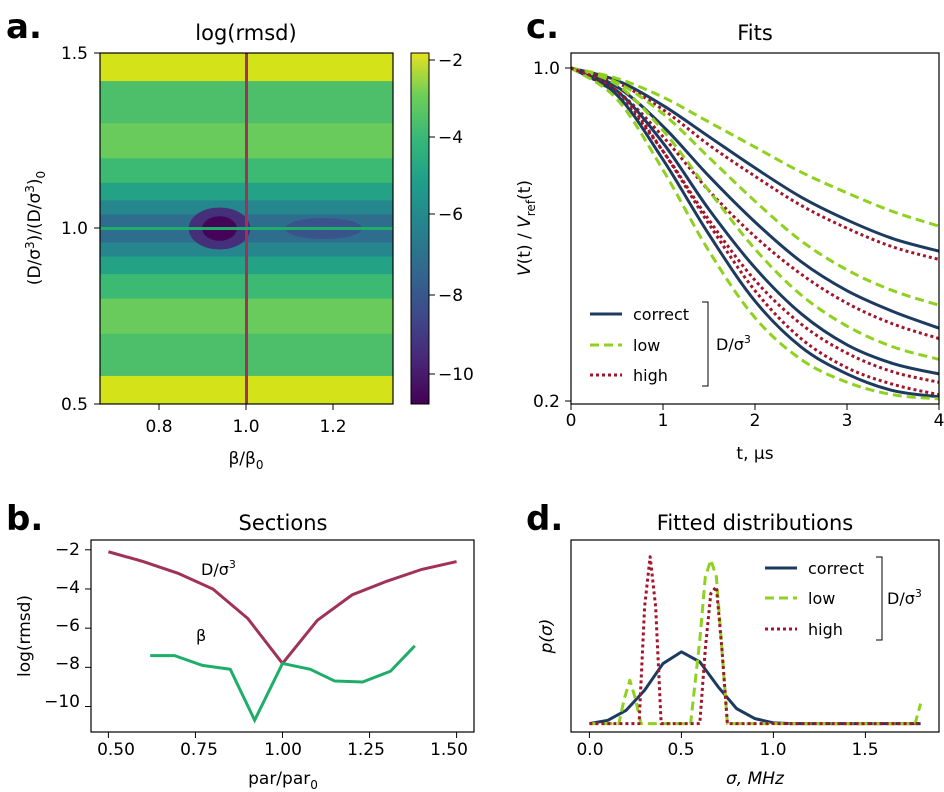 Image resolution: width=944 pixels, height=792 pixels. What do you see at coordinates (158, 427) in the screenshot?
I see `xtick-label: 0.8` at bounding box center [158, 427].